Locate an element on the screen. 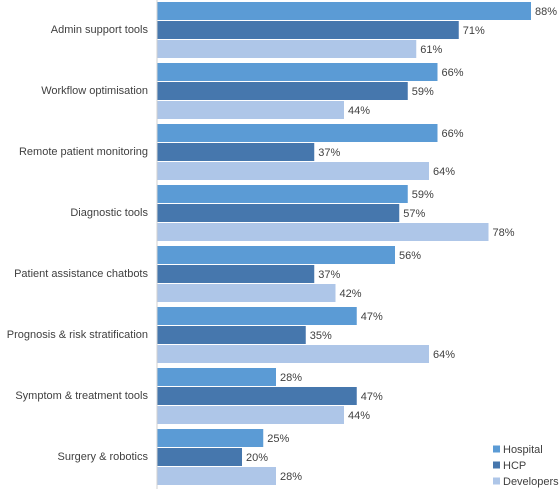  category-label: Diagnostic tools is located at coordinates (109, 213).